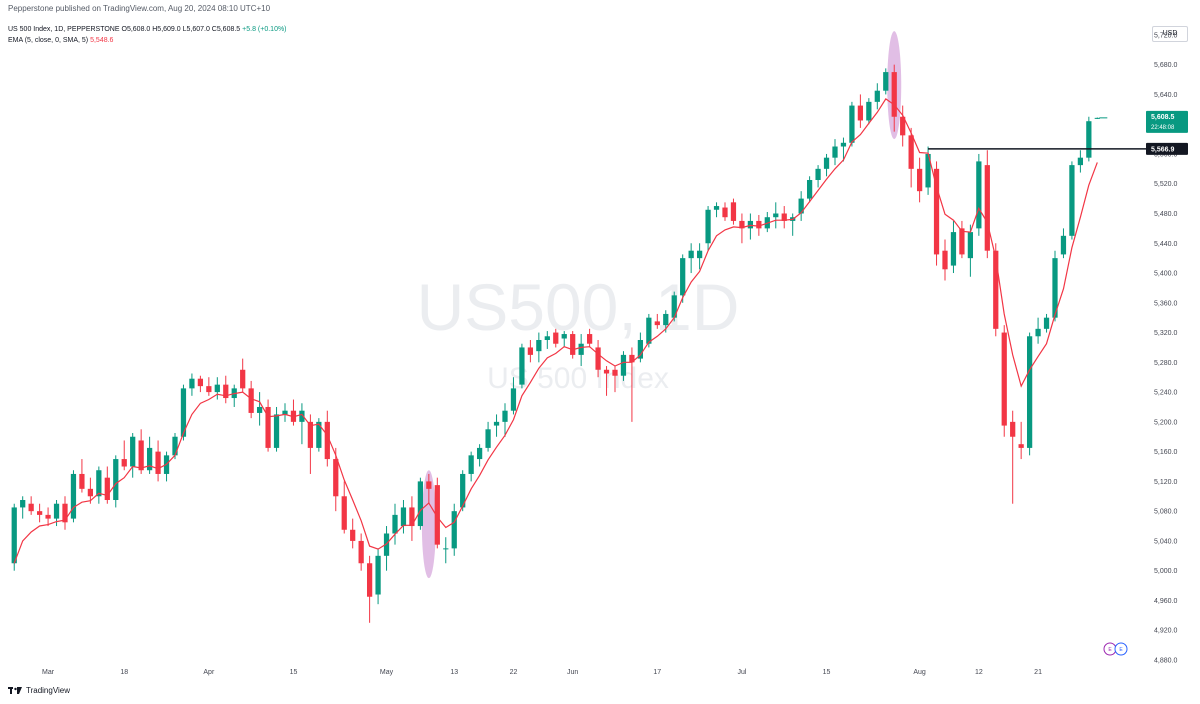  What do you see at coordinates (147, 40) in the screenshot?
I see `legend-ema-row: EMA (5, close, 0, SMA, 5) 5,548.6` at bounding box center [147, 40].